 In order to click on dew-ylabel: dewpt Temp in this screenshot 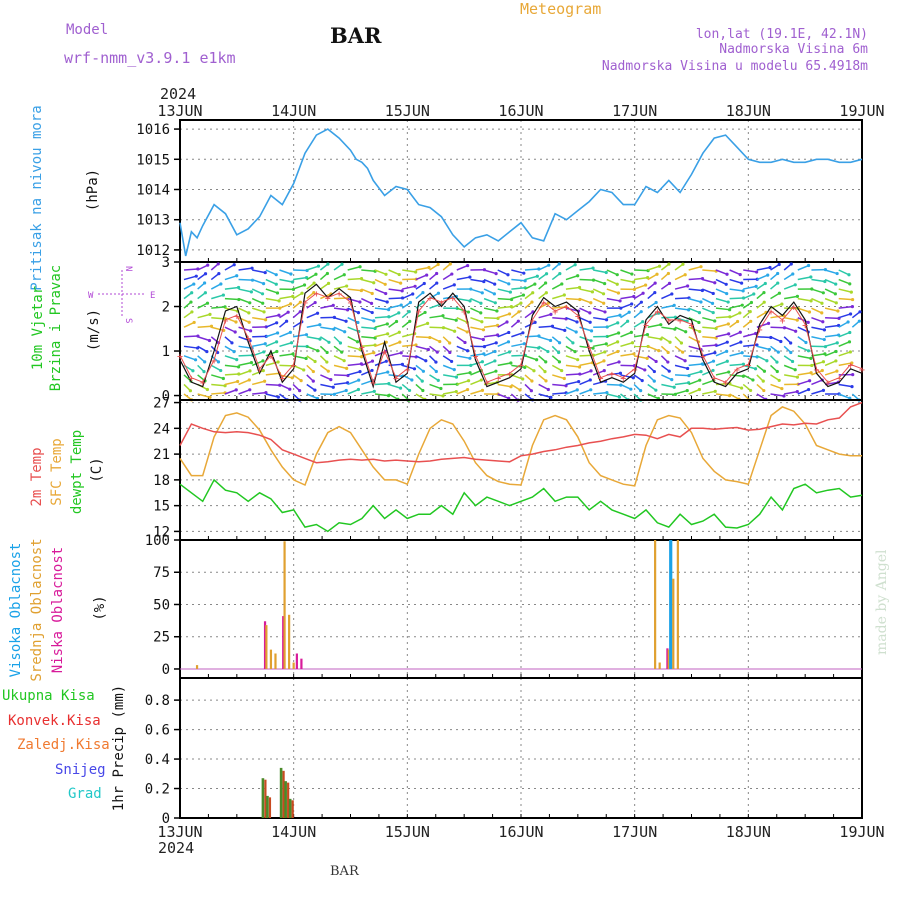, I will do `click(77, 472)`.